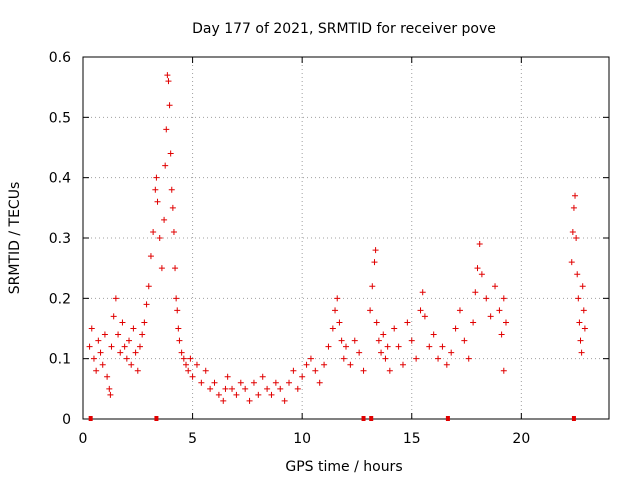  What do you see at coordinates (60, 179) in the screenshot?
I see `y-tick-label: 0.4` at bounding box center [60, 179].